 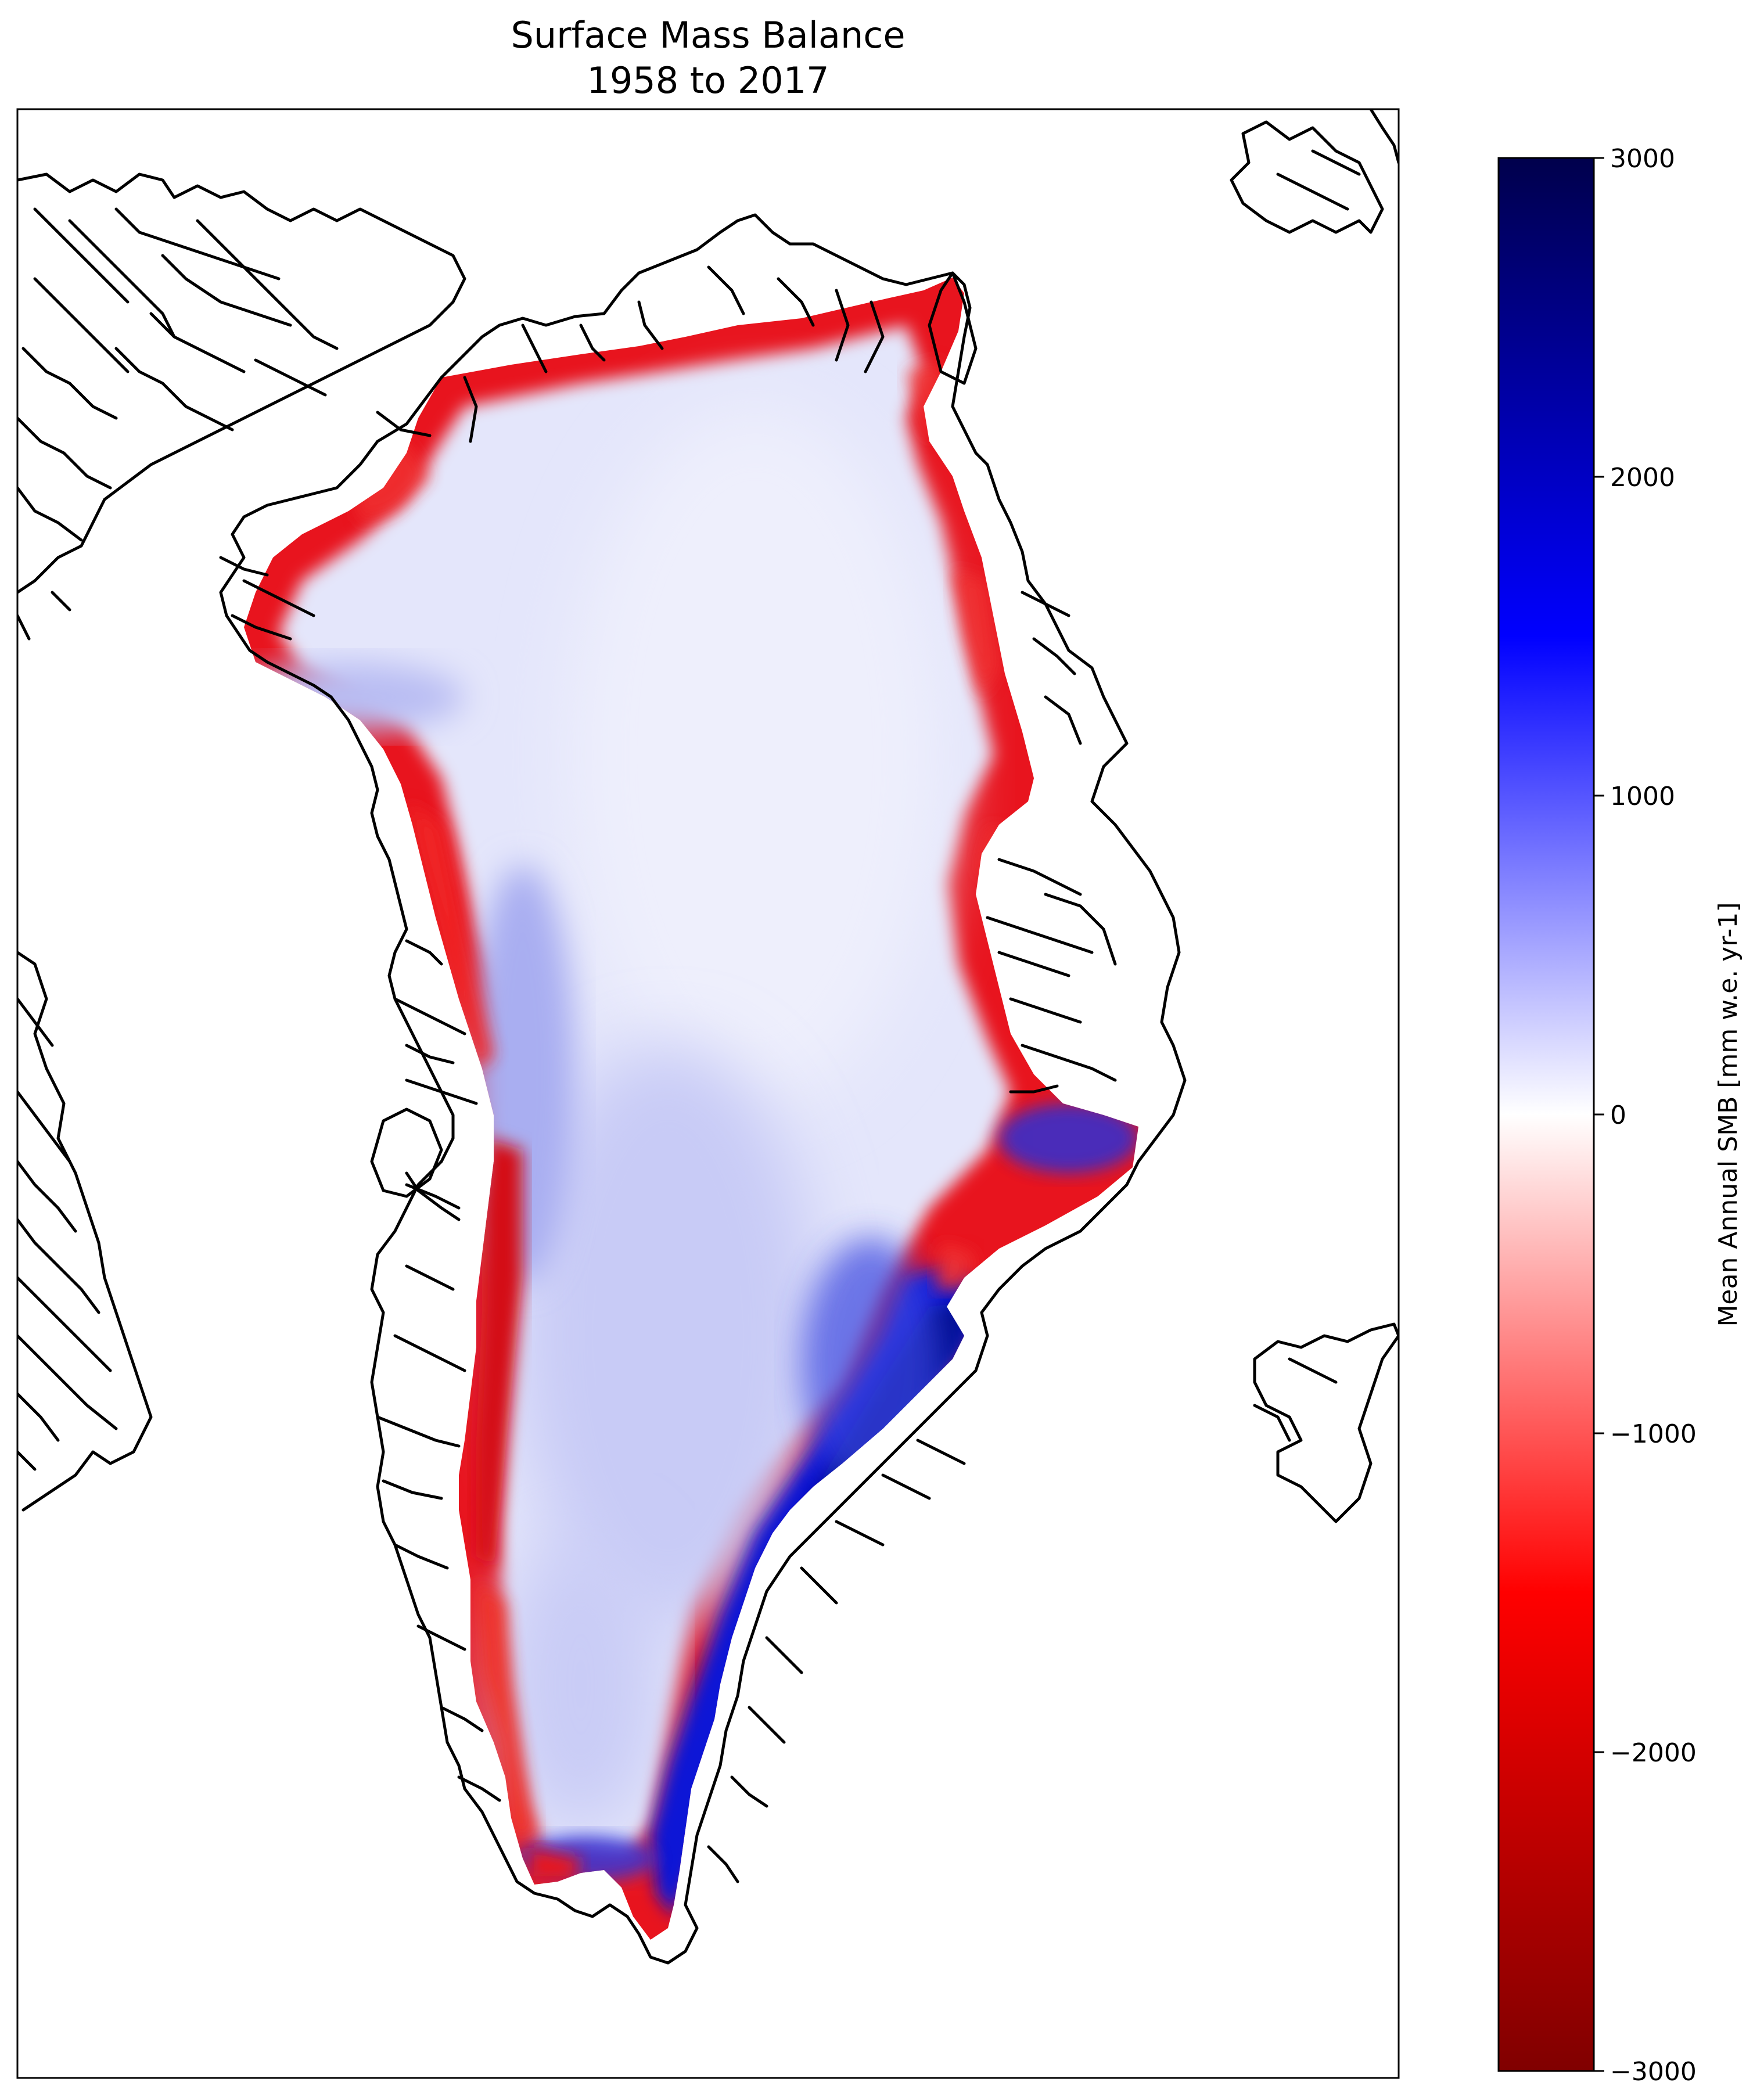 What do you see at coordinates (1642, 796) in the screenshot?
I see `colorbar-tick-label: 1000` at bounding box center [1642, 796].